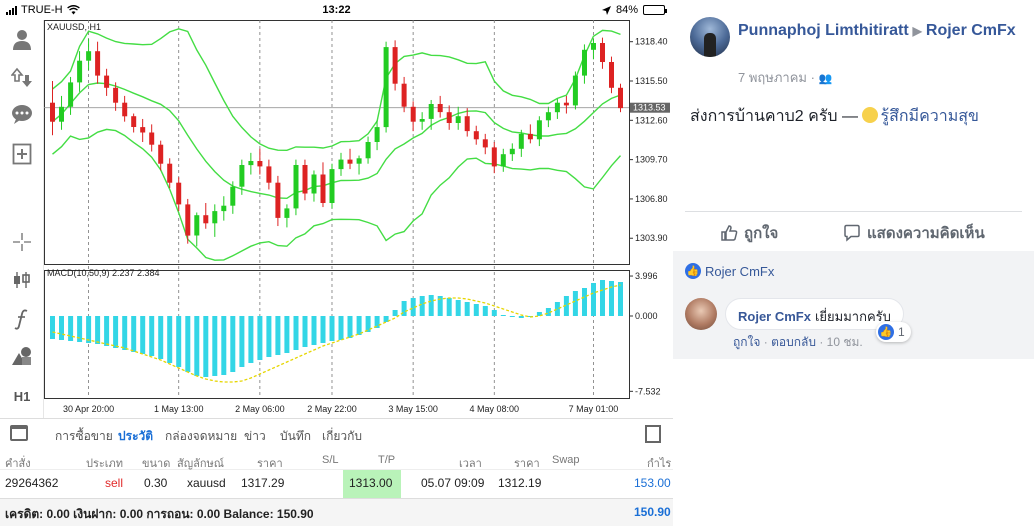 The image size is (1034, 530). What do you see at coordinates (774, 316) in the screenshot?
I see `comment-author: Rojer CmFx` at bounding box center [774, 316].